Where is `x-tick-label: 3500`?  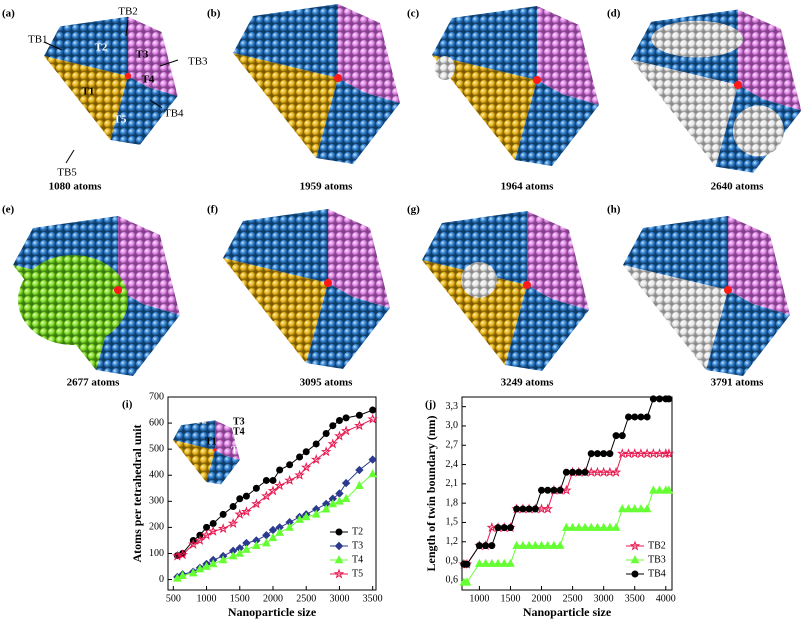 x-tick-label: 3500 is located at coordinates (373, 598).